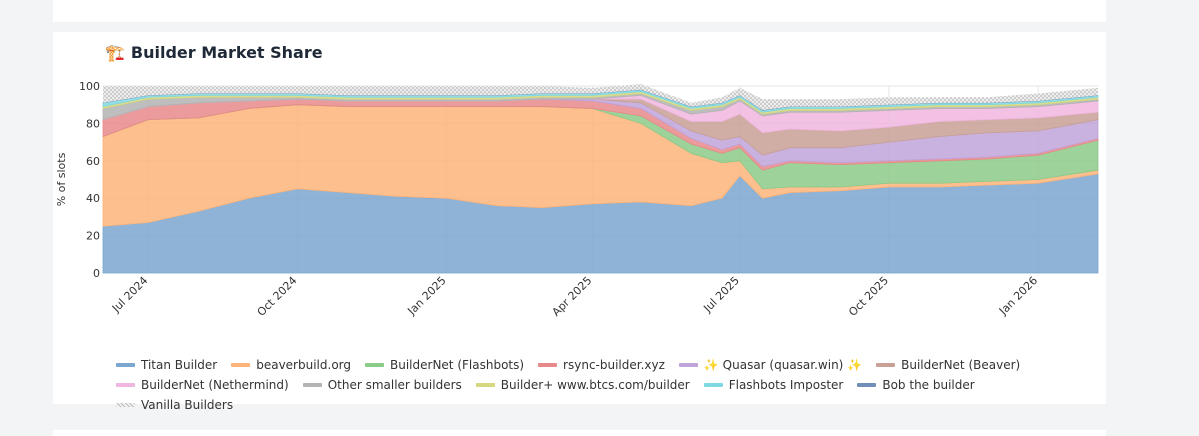 The image size is (1199, 436). I want to click on y-tick-label: 0, so click(96, 273).